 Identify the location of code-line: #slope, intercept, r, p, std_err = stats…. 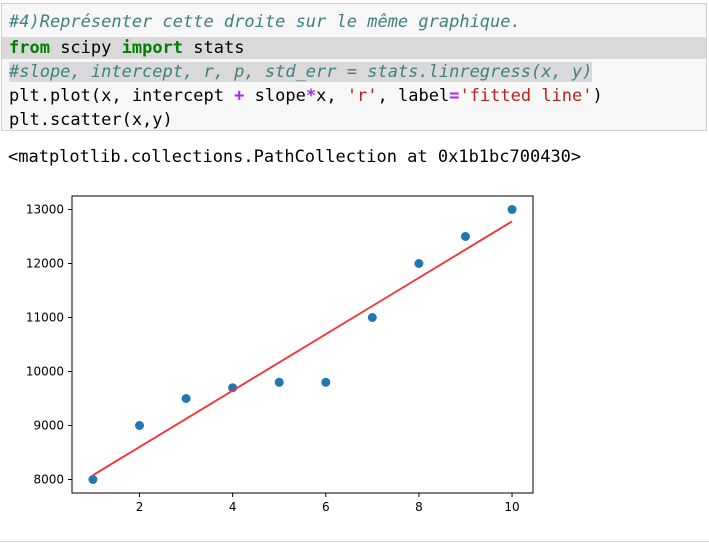
(301, 72).